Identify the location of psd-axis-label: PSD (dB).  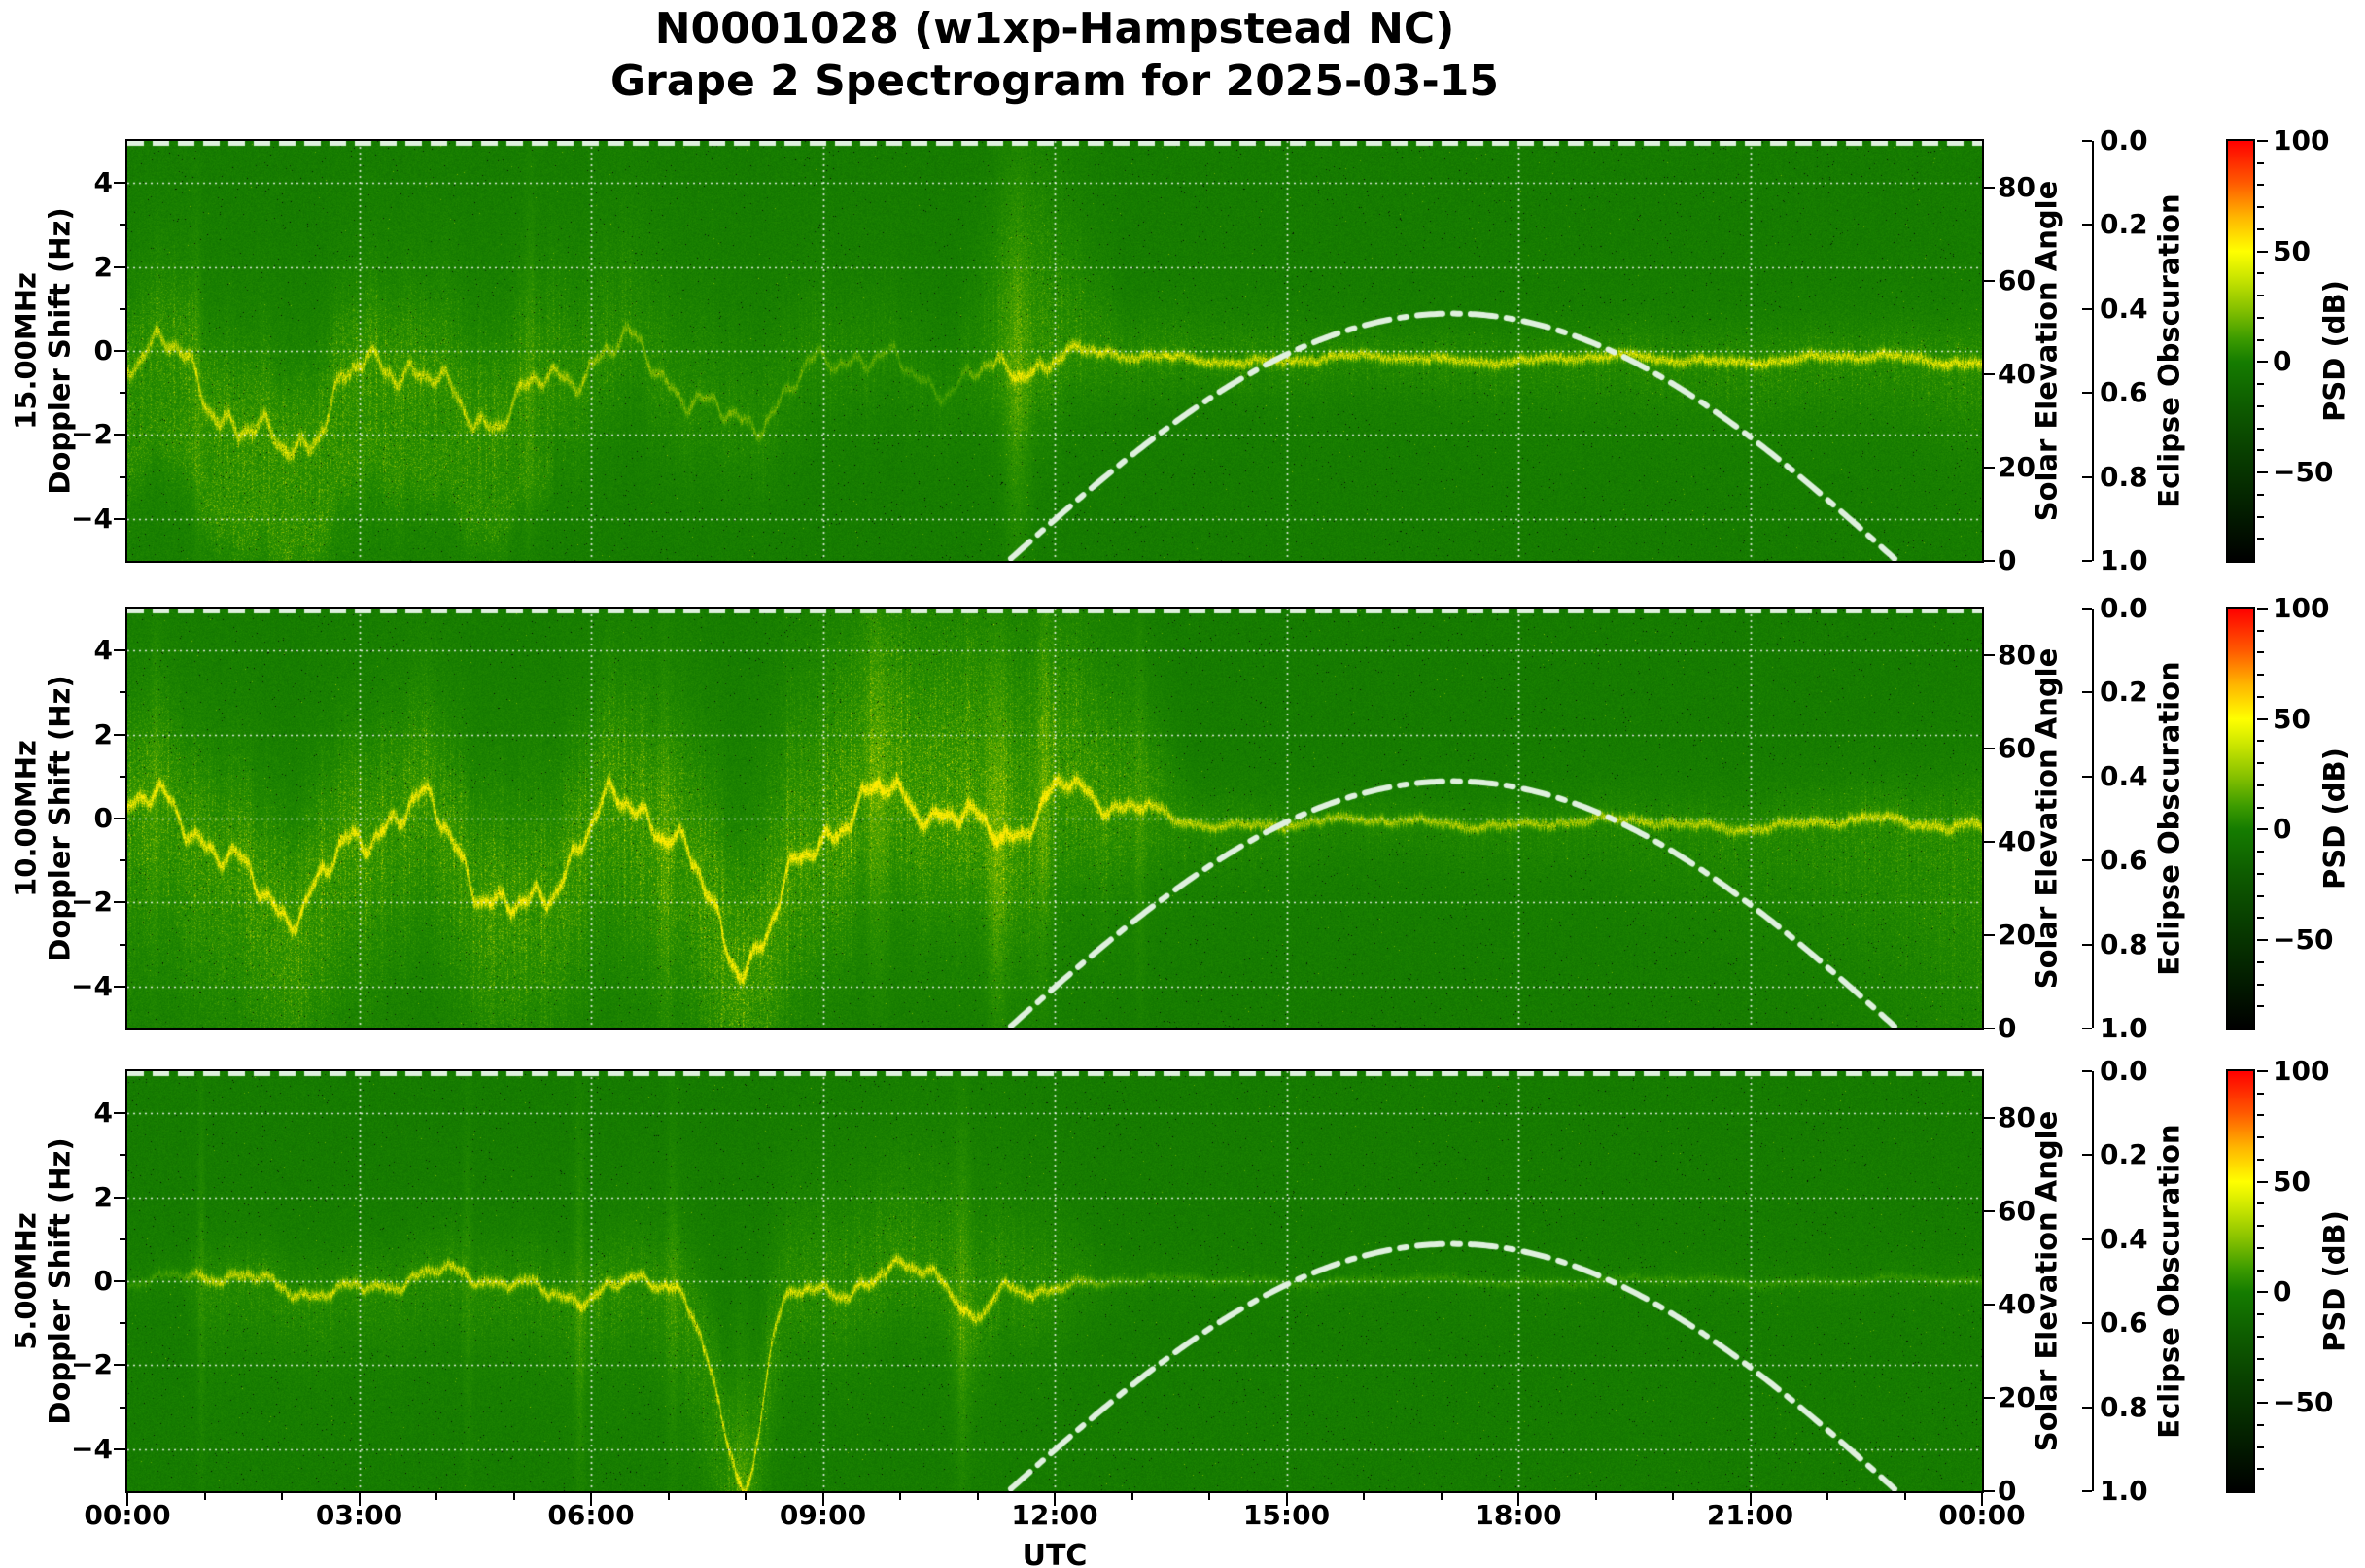
(2334, 818).